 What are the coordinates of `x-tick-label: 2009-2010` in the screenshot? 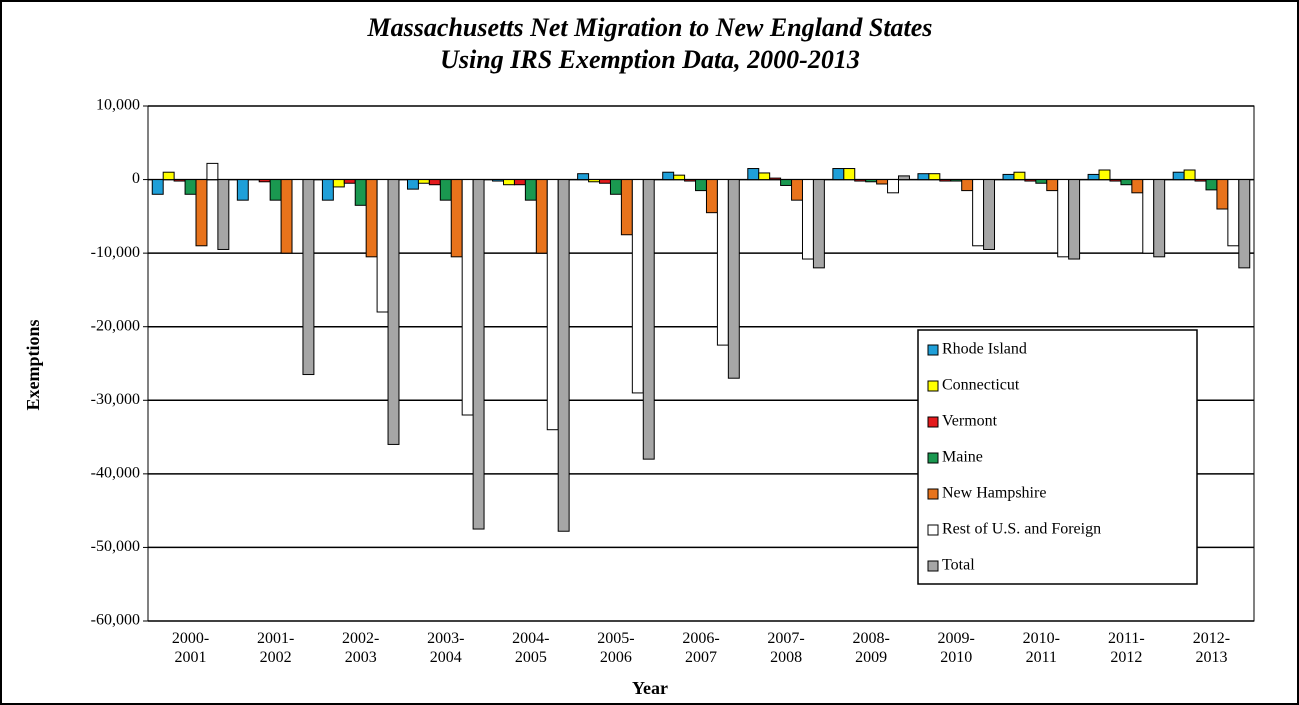 It's located at (956, 648).